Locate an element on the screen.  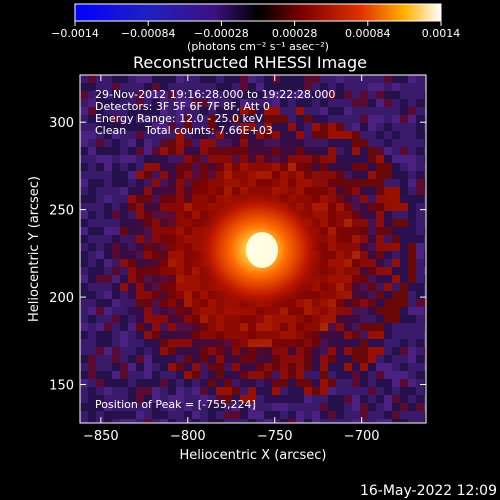
annotation-peak: Position of Peak = [-755,224] is located at coordinates (175, 404).